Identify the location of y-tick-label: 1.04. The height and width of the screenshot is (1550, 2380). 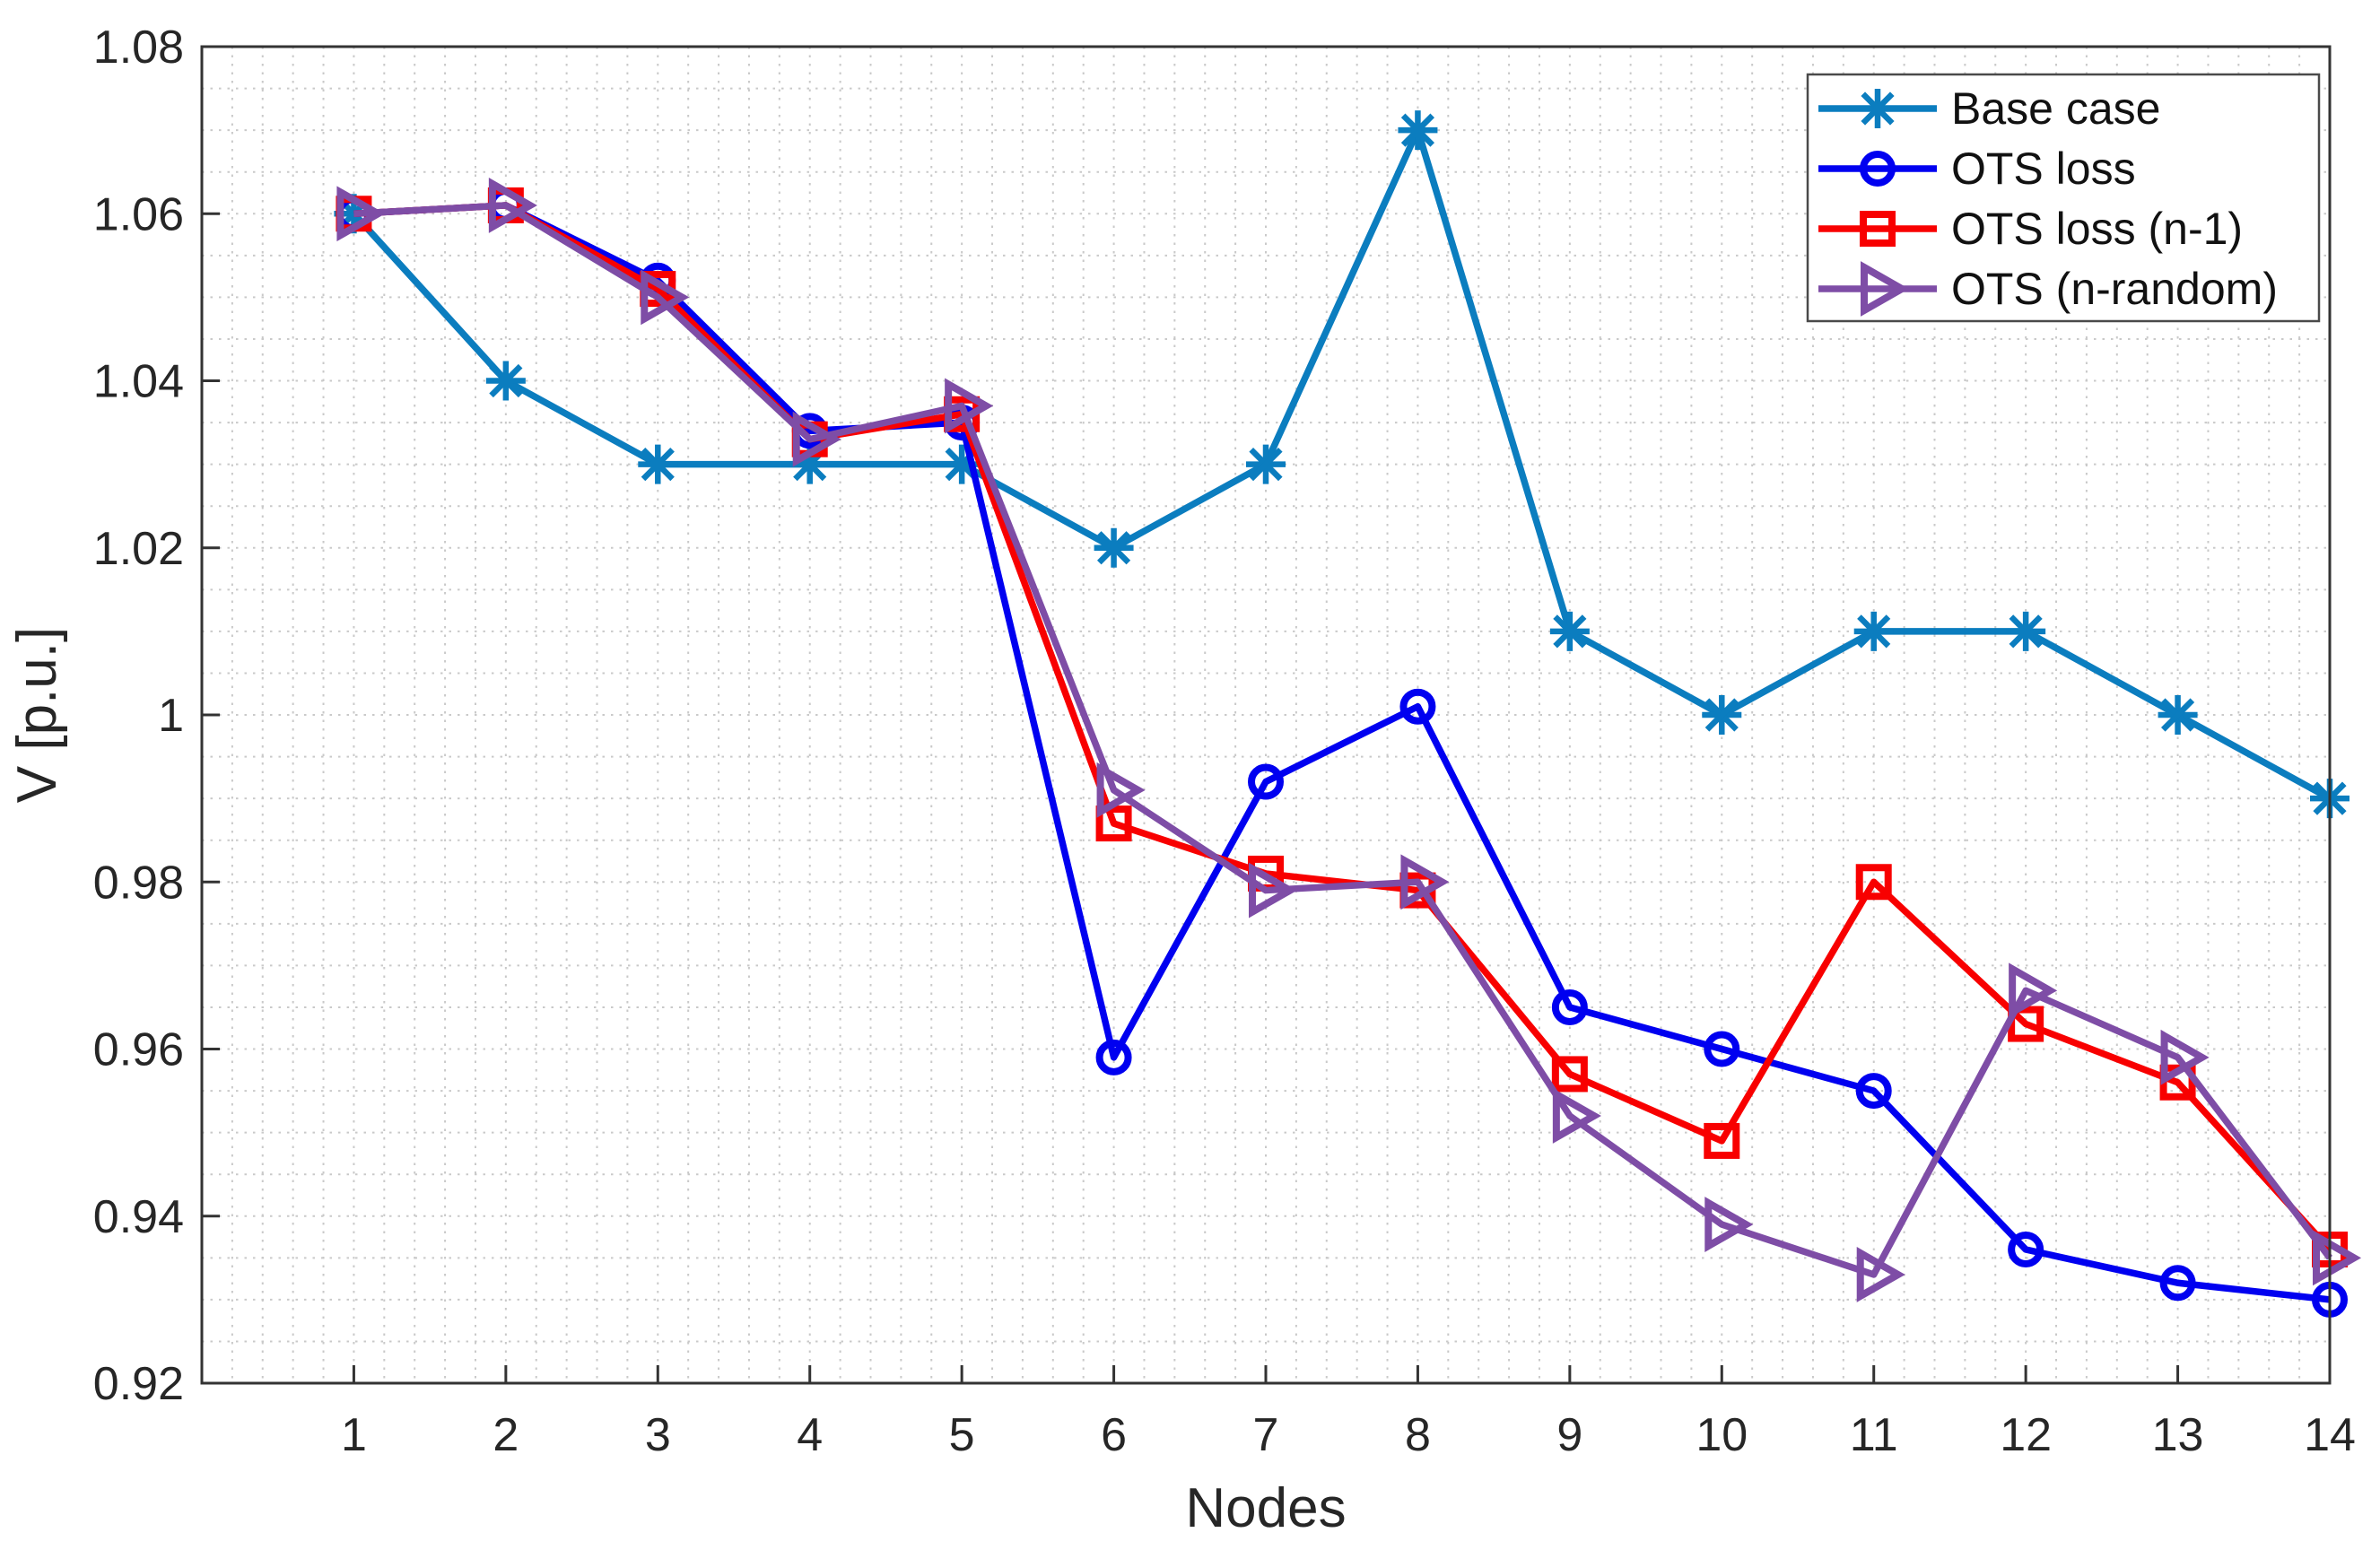
(139, 382).